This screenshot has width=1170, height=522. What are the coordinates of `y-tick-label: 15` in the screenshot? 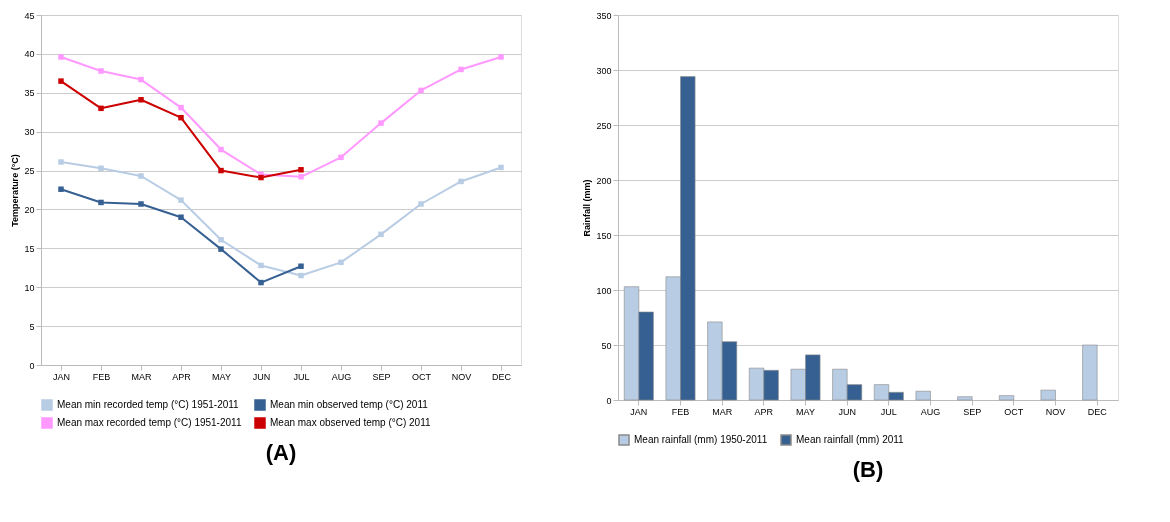 It's located at (29, 248).